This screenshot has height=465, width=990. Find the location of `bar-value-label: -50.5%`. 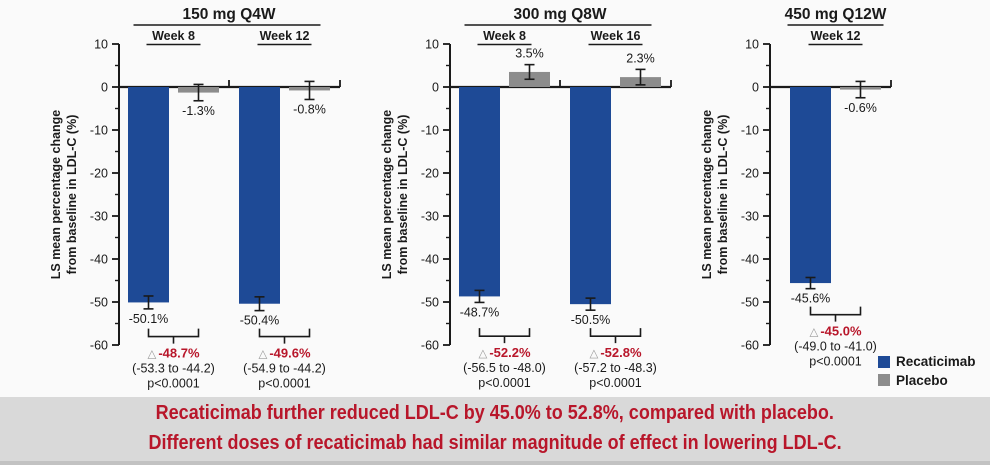

bar-value-label: -50.5% is located at coordinates (591, 320).